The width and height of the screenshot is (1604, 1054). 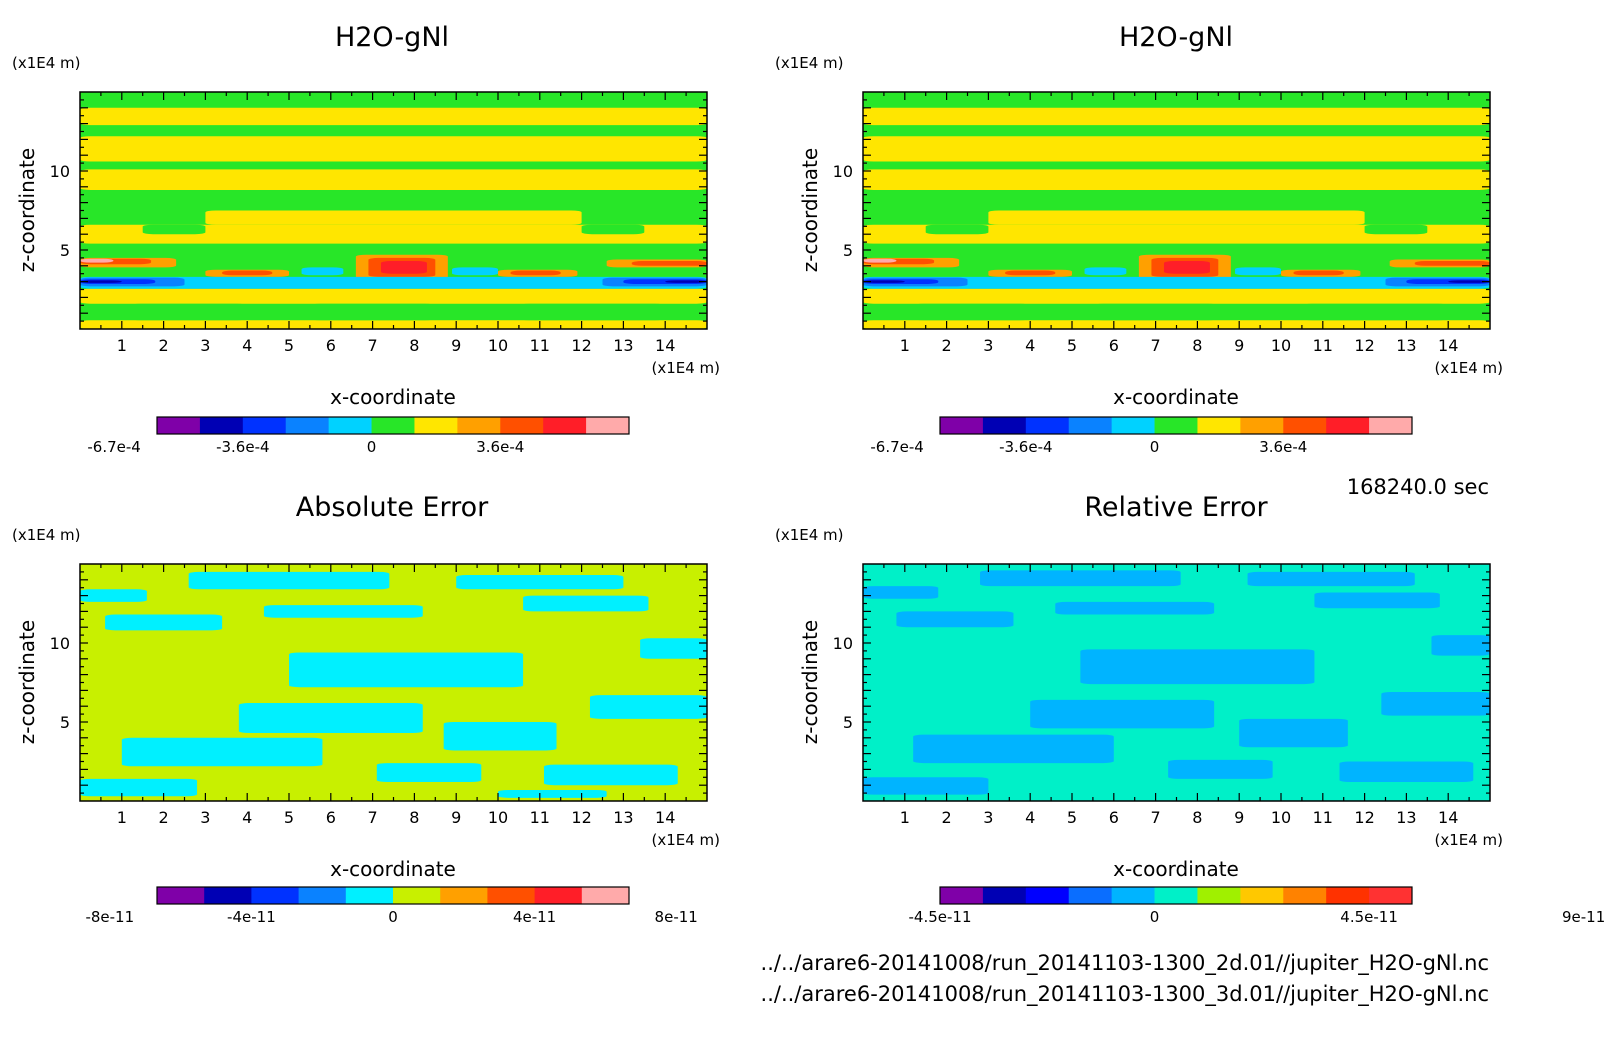 I want to click on x-tick-label: 2, so click(x=947, y=345).